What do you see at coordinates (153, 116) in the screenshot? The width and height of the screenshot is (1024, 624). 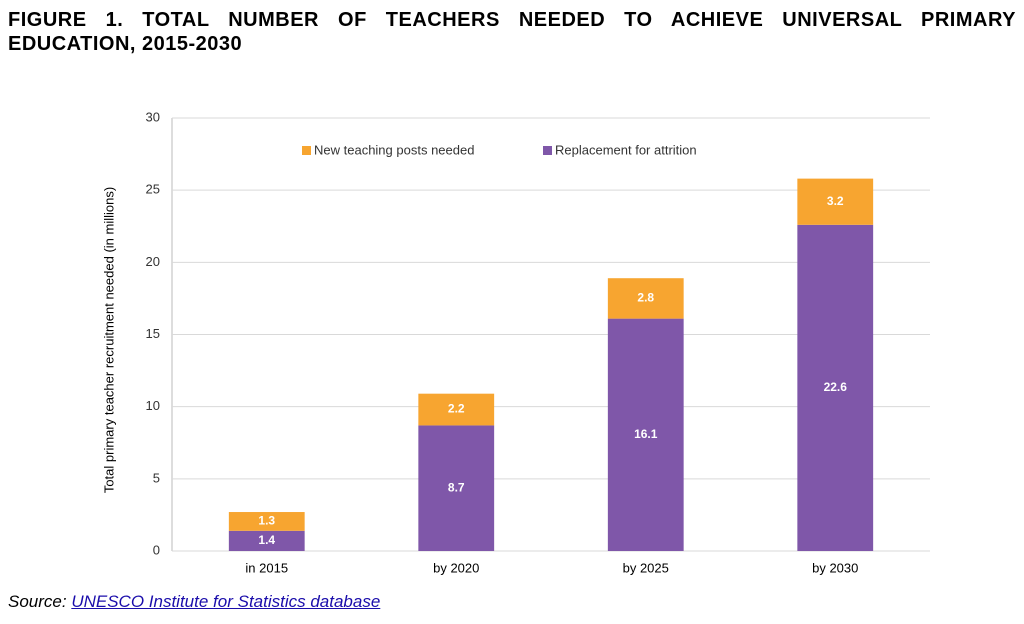 I see `y-tick-label: 30` at bounding box center [153, 116].